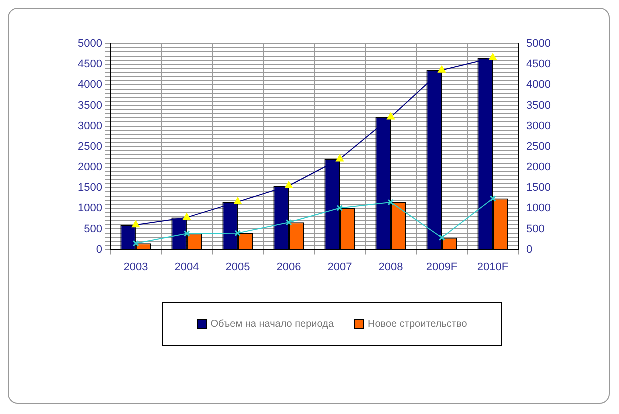 The height and width of the screenshot is (414, 619). Describe the element at coordinates (391, 267) in the screenshot. I see `x-tick-label: 2008` at that location.